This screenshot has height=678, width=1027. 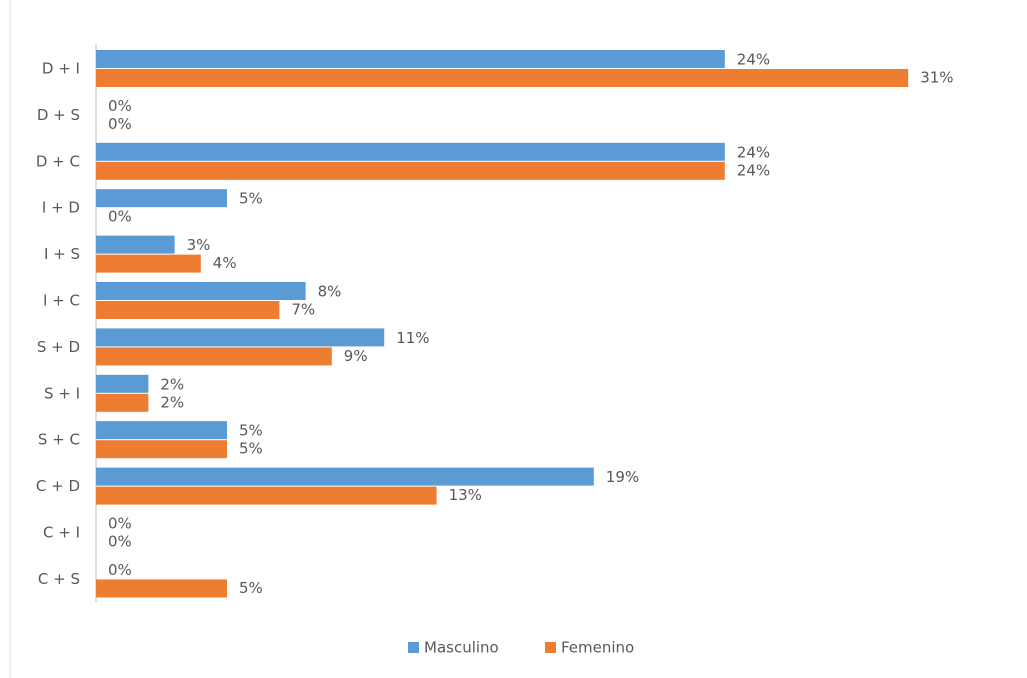 What do you see at coordinates (356, 356) in the screenshot?
I see `value-label: 9%` at bounding box center [356, 356].